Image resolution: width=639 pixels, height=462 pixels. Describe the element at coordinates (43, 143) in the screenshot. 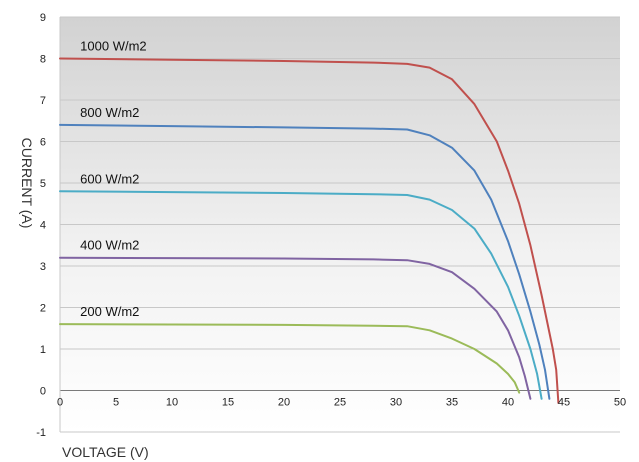

I see `y-tick-label: 6` at that location.